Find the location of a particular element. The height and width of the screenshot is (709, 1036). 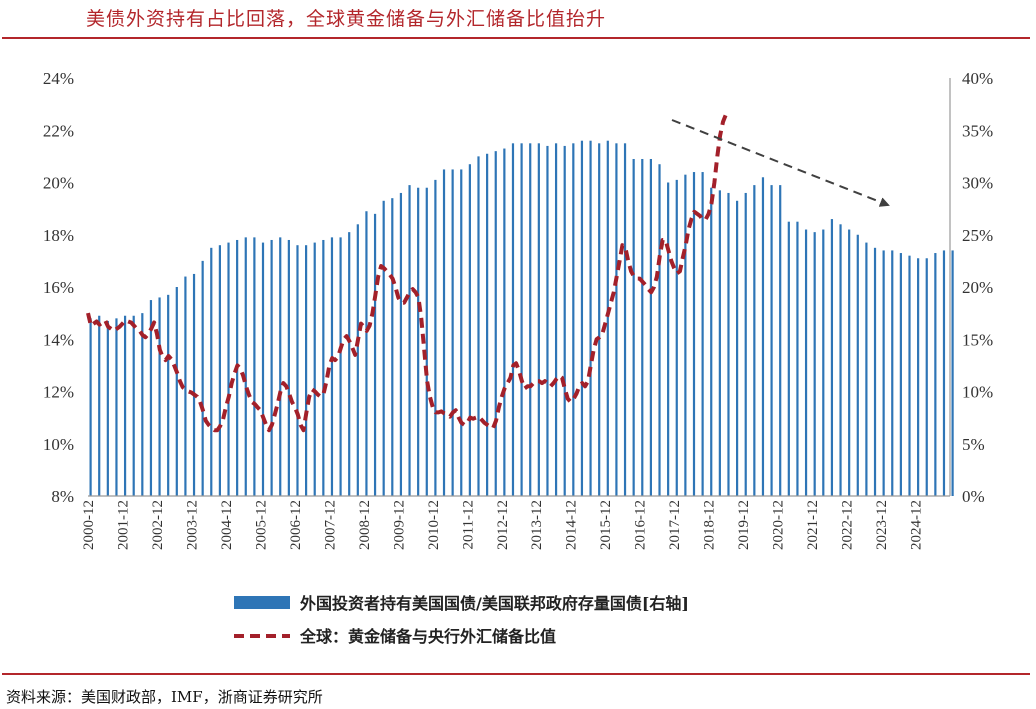

title-divider is located at coordinates (516, 38).